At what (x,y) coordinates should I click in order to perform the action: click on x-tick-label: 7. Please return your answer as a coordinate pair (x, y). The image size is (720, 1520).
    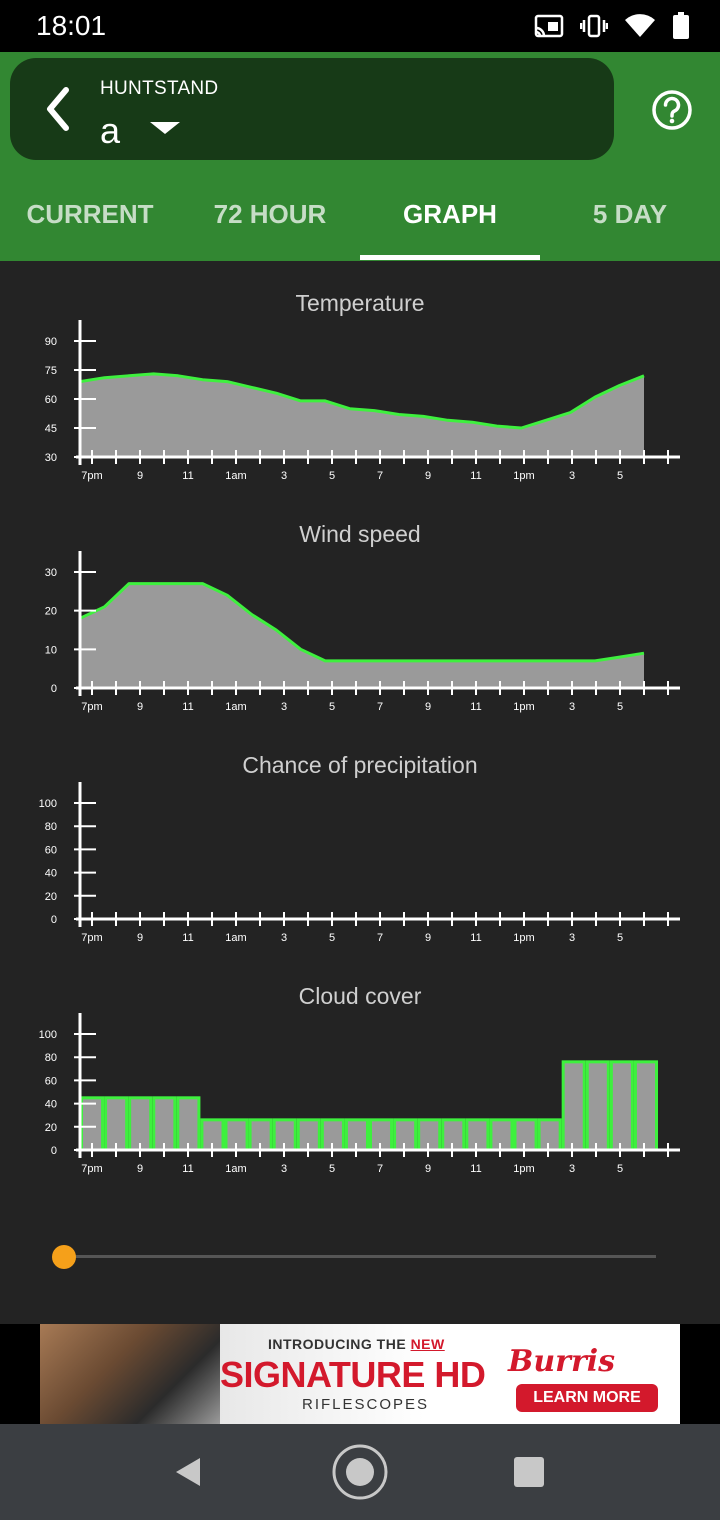
    Looking at the image, I should click on (380, 476).